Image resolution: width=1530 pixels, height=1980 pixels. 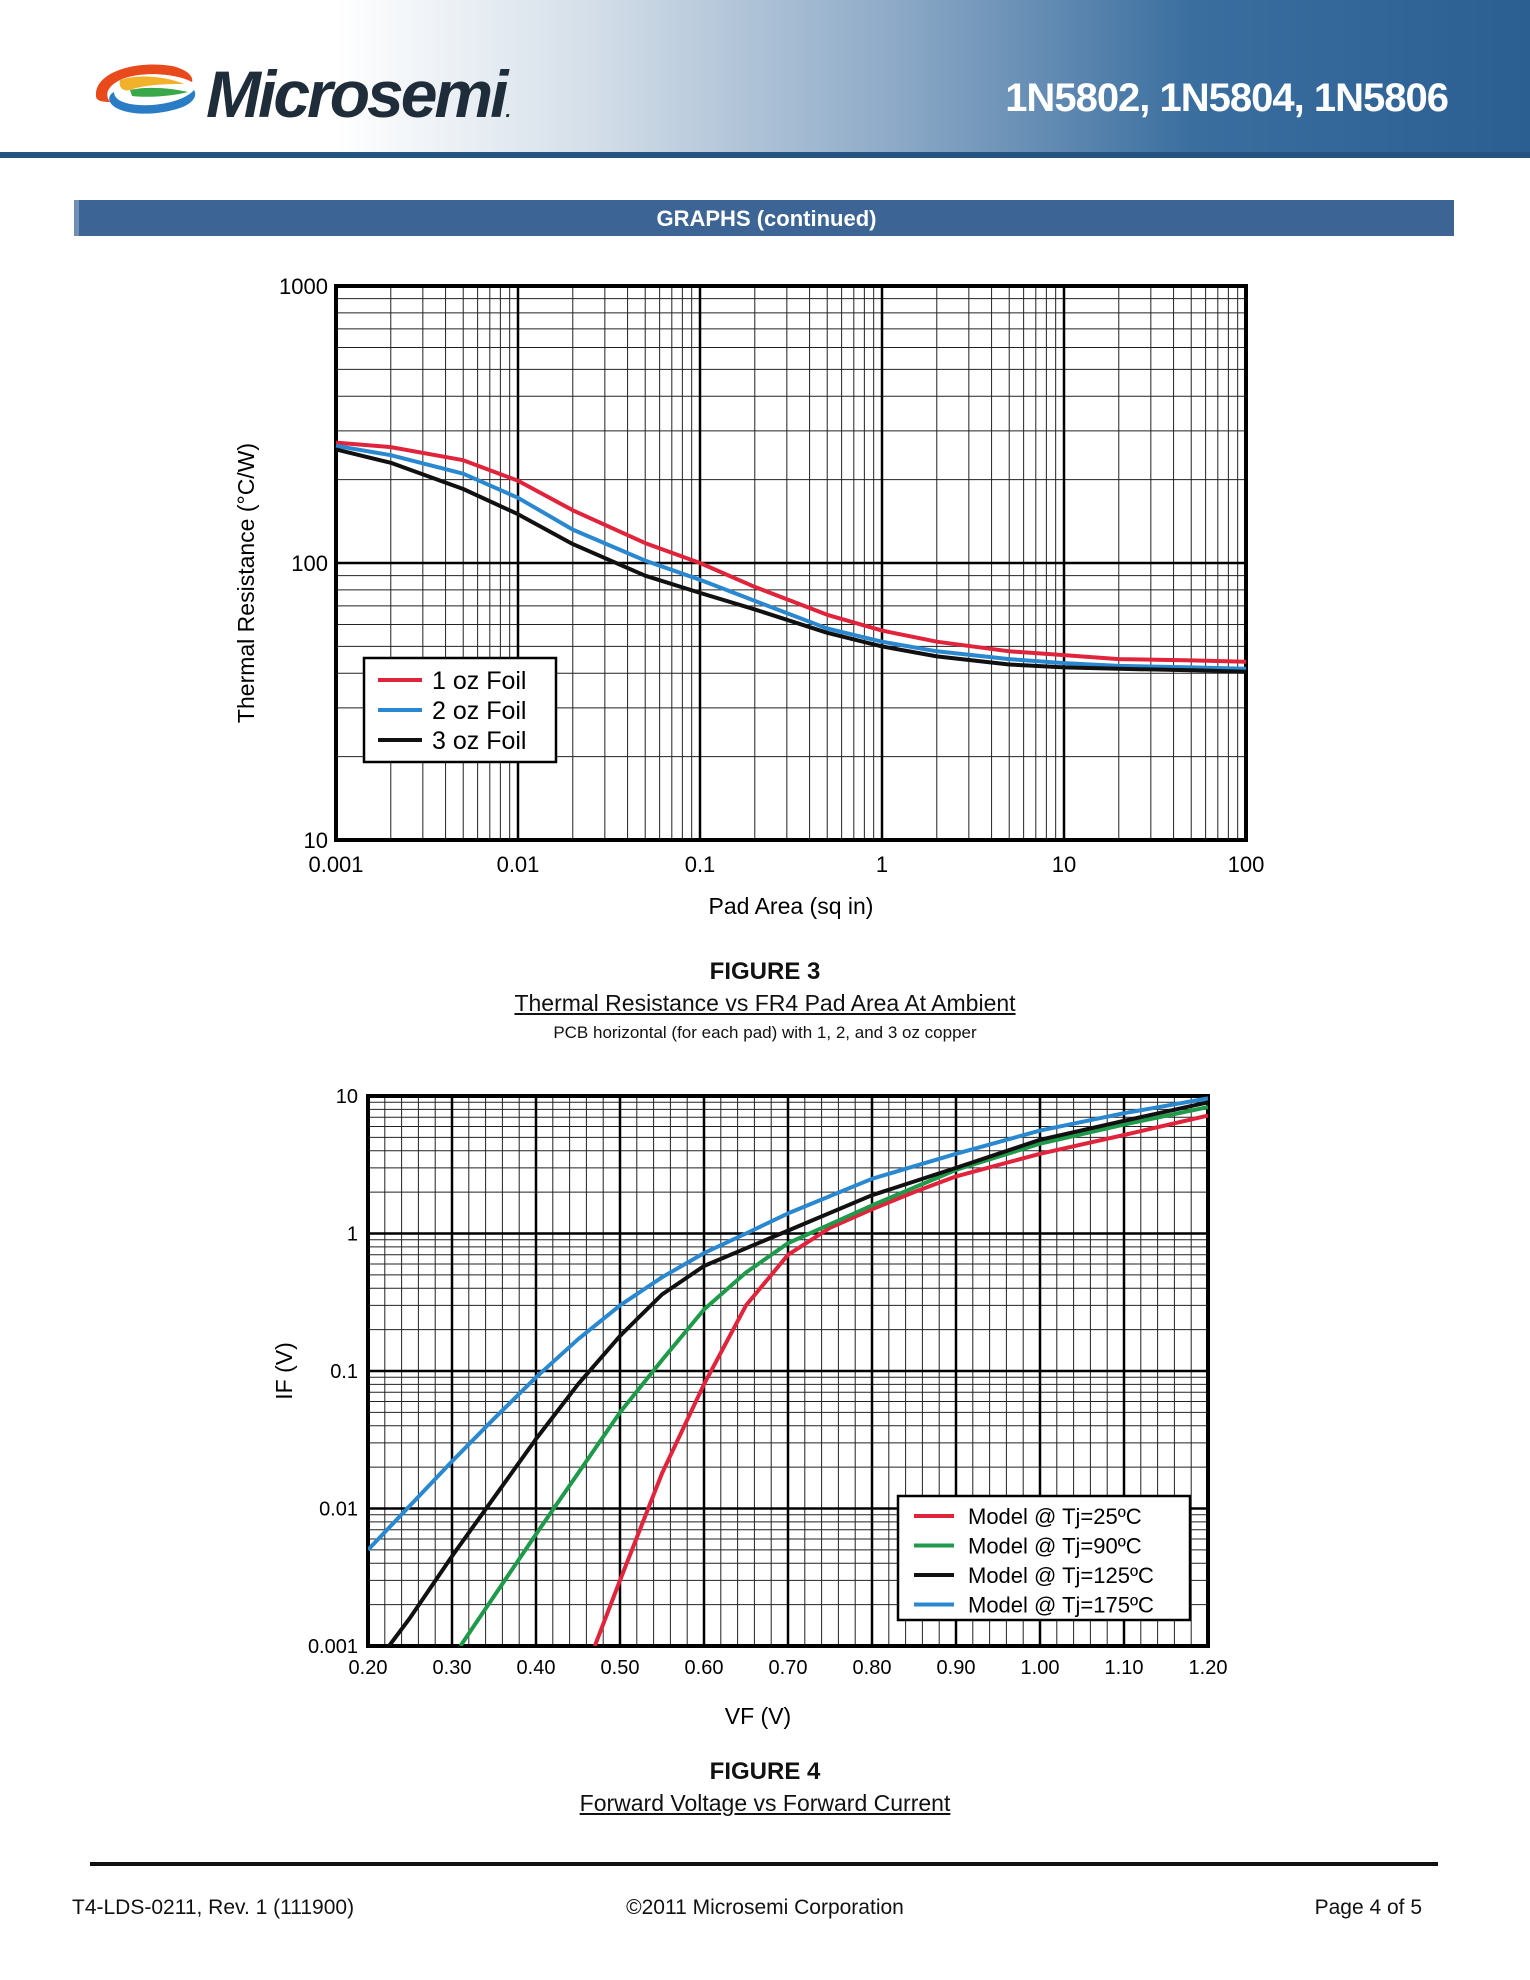 I want to click on microsemi-logo: Microsemi., so click(x=306, y=92).